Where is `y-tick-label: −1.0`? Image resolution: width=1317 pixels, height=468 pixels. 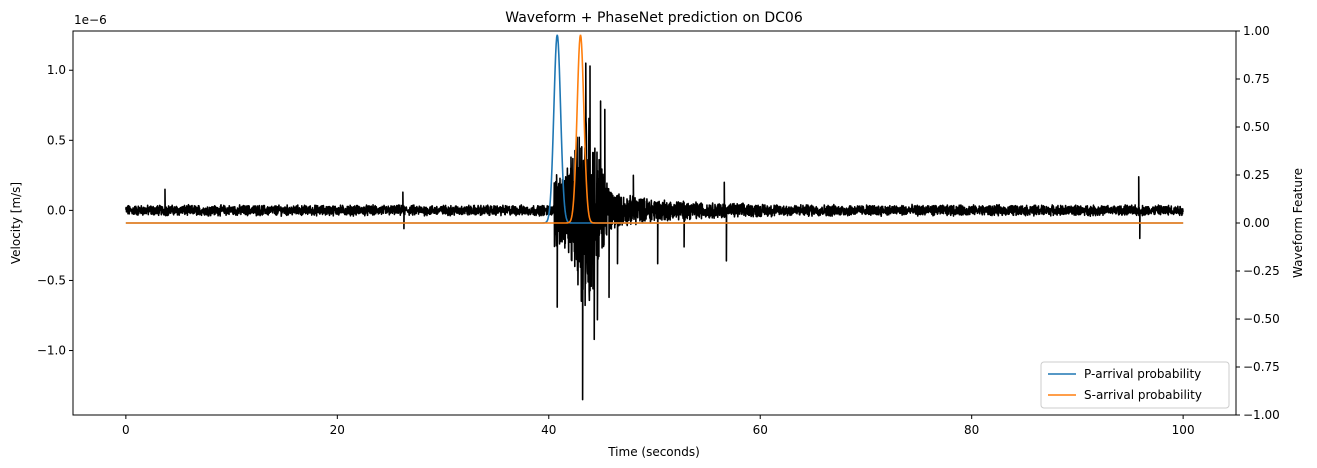
y-tick-label: −1.0 is located at coordinates (51, 351).